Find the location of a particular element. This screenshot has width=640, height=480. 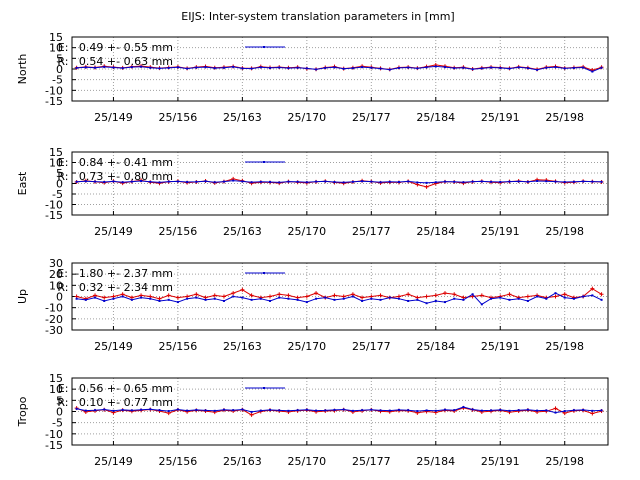

y-tick-label: 20 is located at coordinates (56, 274).